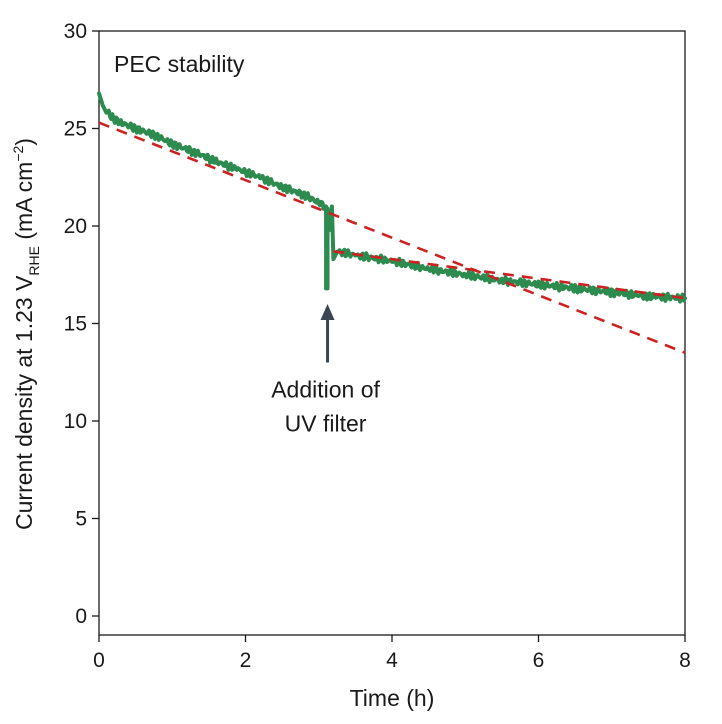  I want to click on y-axis-title-unit-open: (mA cm, so click(24, 204).